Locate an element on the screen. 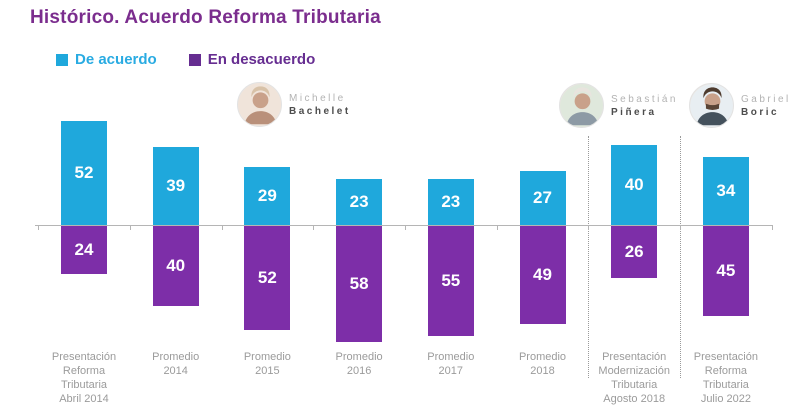  bar-disagree: 55 is located at coordinates (450, 281).